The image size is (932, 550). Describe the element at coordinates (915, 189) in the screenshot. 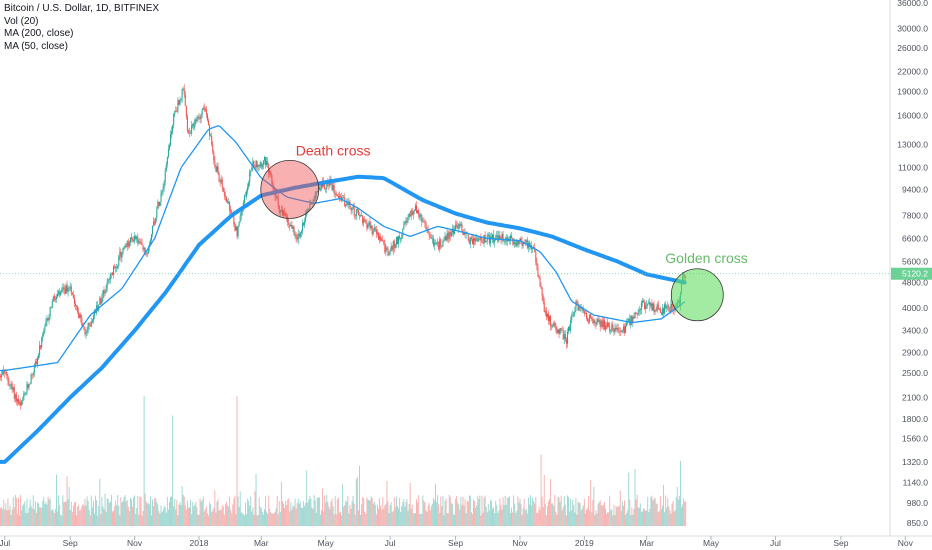

I see `y-tick-label: 9400.0` at that location.